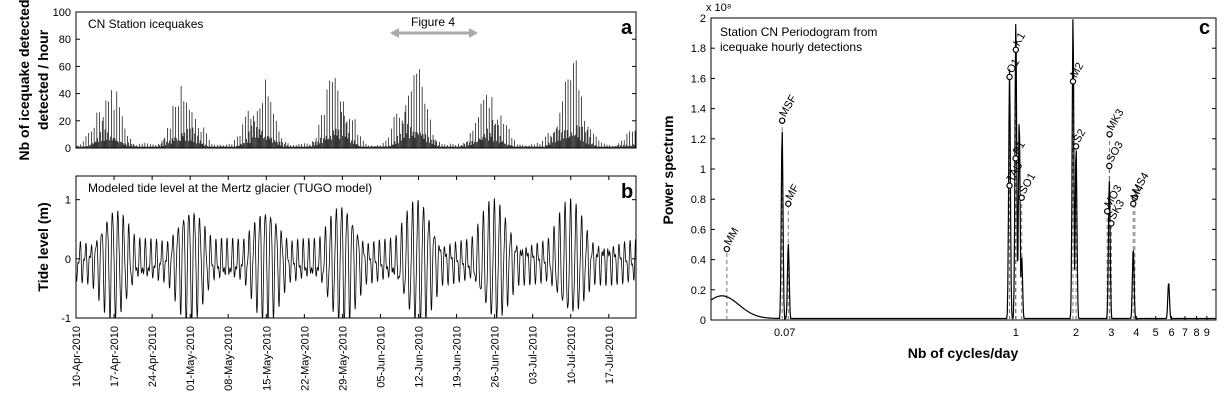 Image resolution: width=1225 pixels, height=413 pixels. I want to click on figure4-label: Figure 4, so click(433, 22).